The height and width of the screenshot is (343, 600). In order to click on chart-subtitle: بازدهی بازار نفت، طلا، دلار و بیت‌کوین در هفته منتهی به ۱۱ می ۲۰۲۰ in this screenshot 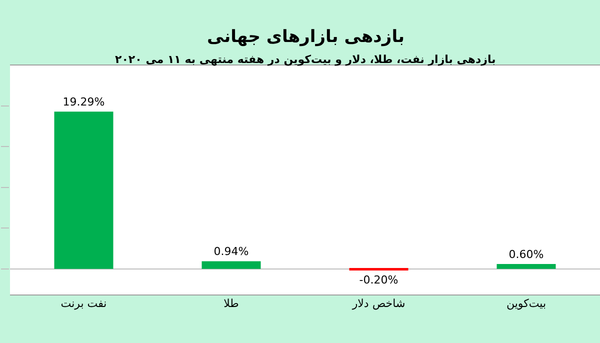, I will do `click(305, 59)`.